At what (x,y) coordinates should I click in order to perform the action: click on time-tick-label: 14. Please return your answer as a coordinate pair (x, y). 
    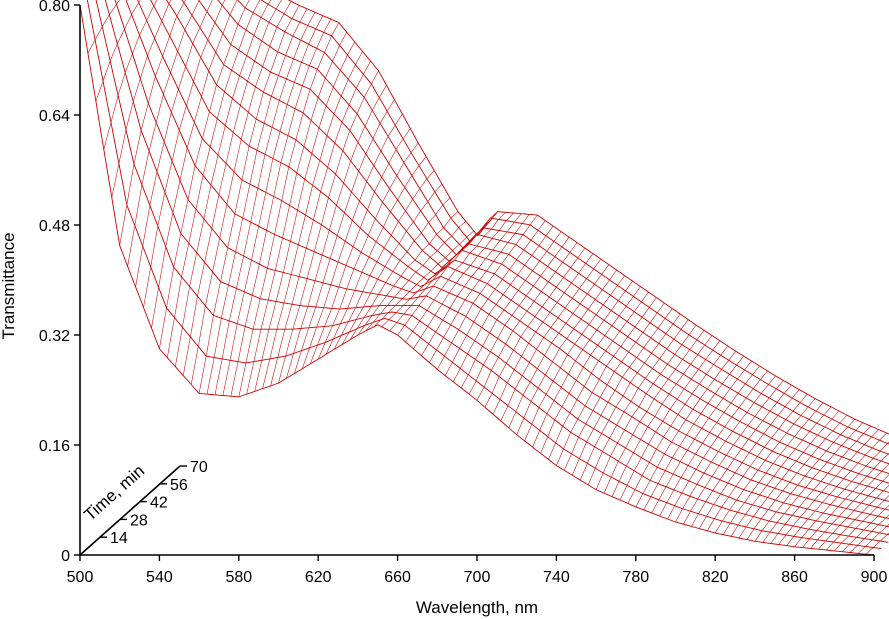
    Looking at the image, I should click on (119, 538).